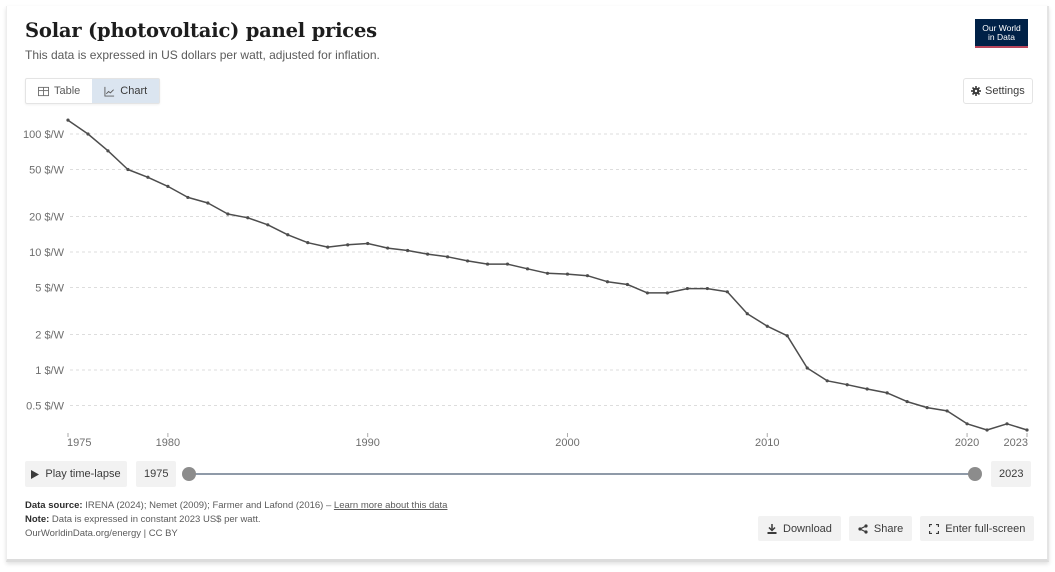  Describe the element at coordinates (54, 505) in the screenshot. I see `data-source-label: Data source:` at that location.